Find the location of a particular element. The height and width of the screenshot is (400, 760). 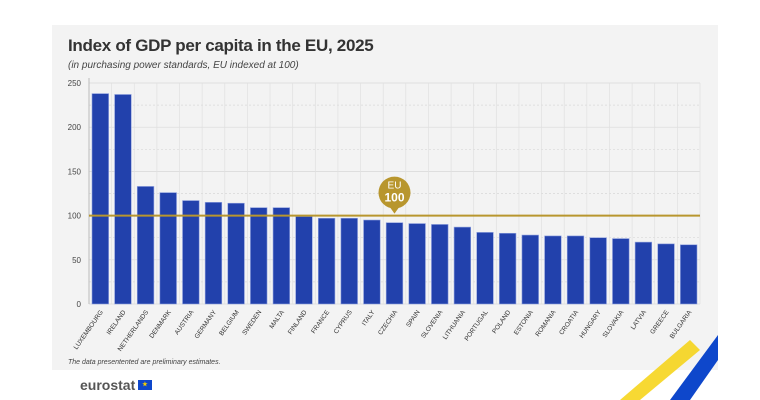

bar-austria is located at coordinates (191, 252).